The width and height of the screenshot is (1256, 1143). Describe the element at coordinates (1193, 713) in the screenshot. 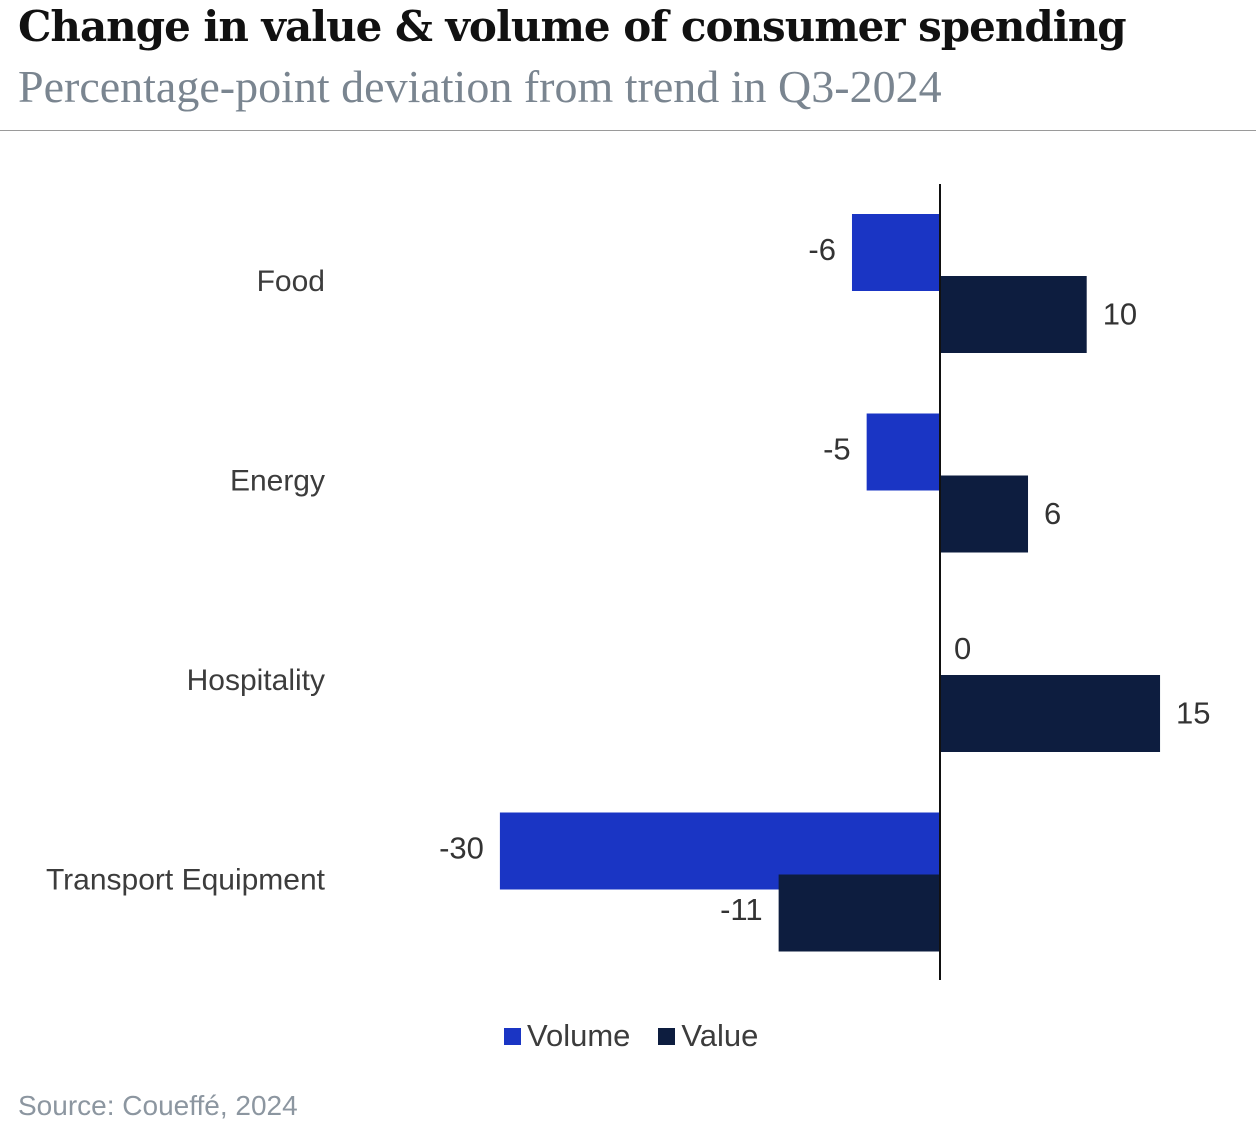

I see `value-label-value-hospitality: 15` at that location.